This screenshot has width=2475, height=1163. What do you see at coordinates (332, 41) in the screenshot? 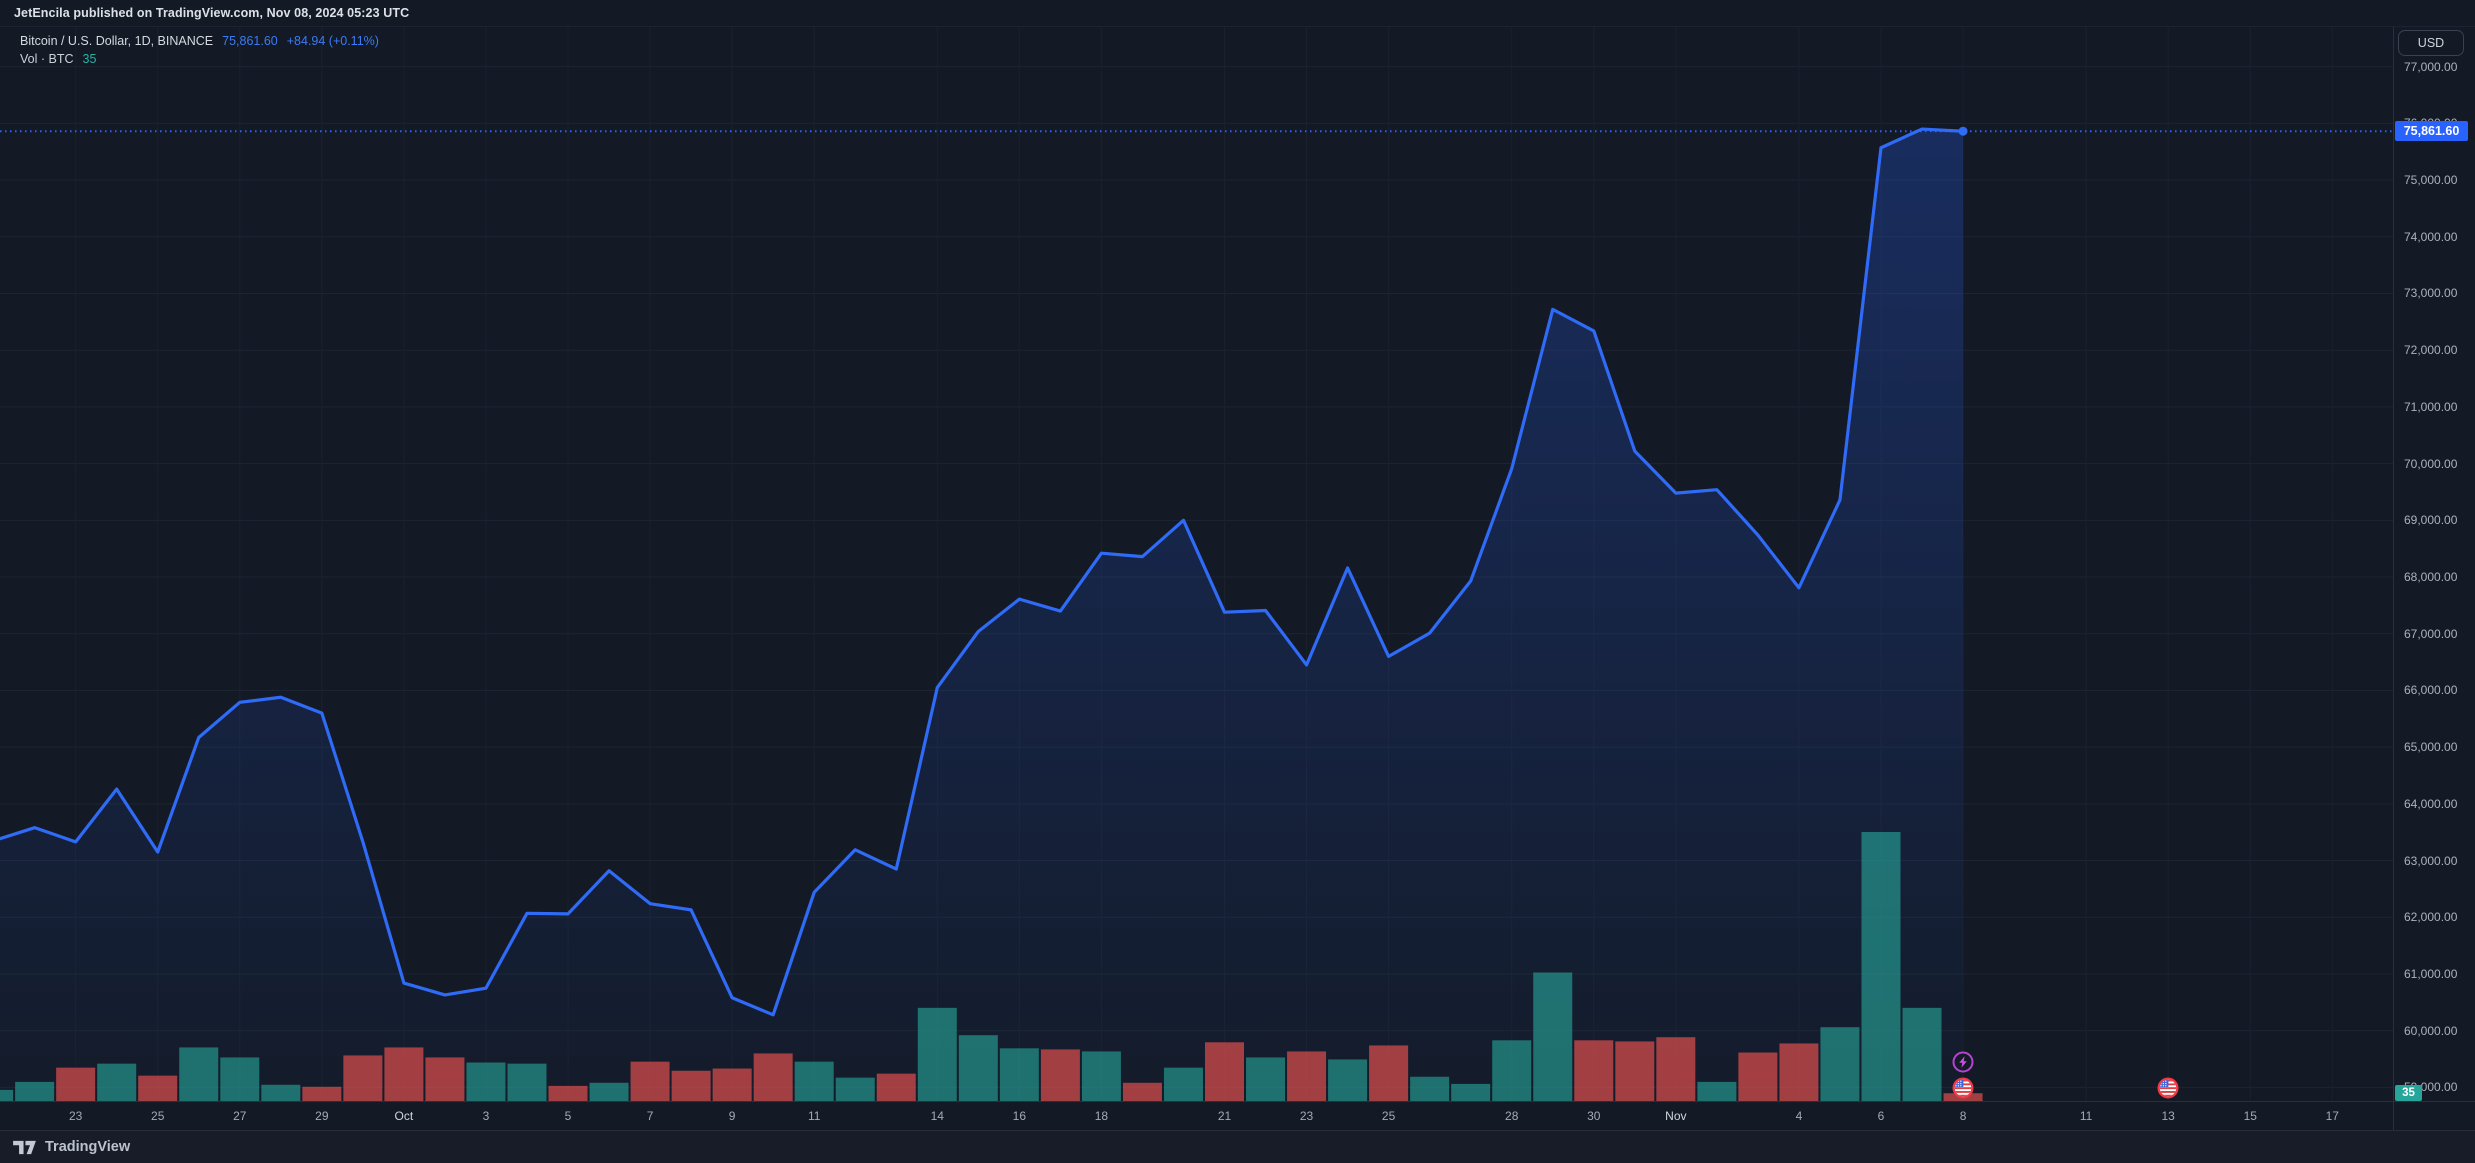
I see `price-change-value: +84.94 (+0.11%)` at bounding box center [332, 41].